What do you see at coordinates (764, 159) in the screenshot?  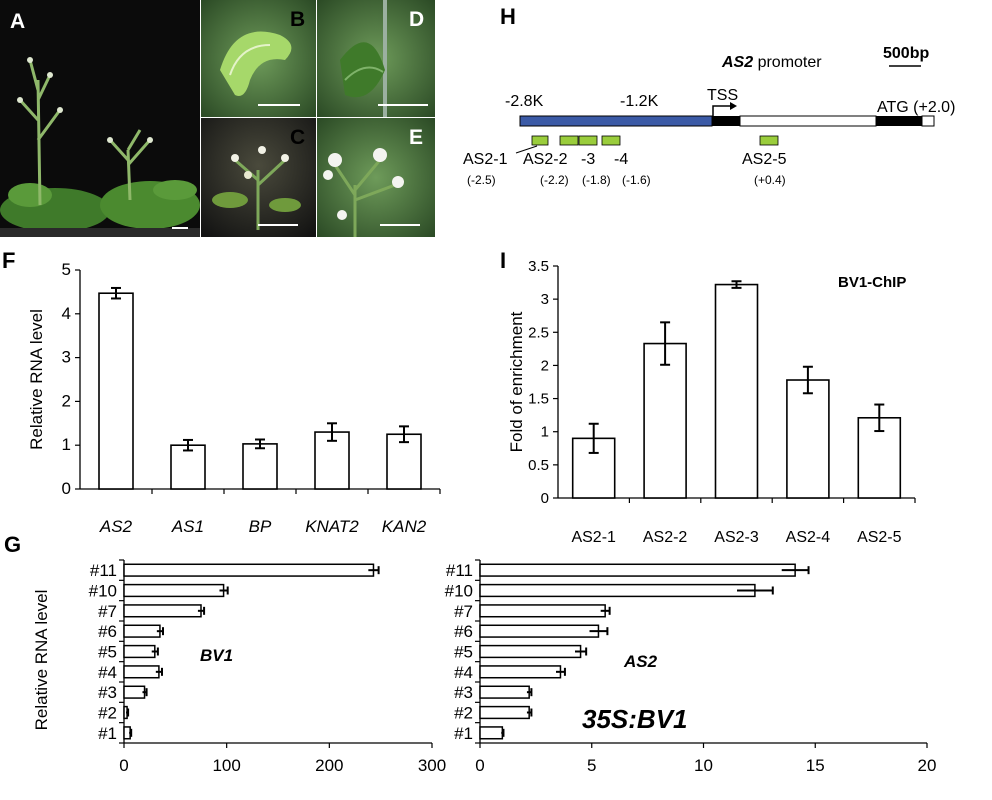 I see `region-name-as2-5: AS2-5` at bounding box center [764, 159].